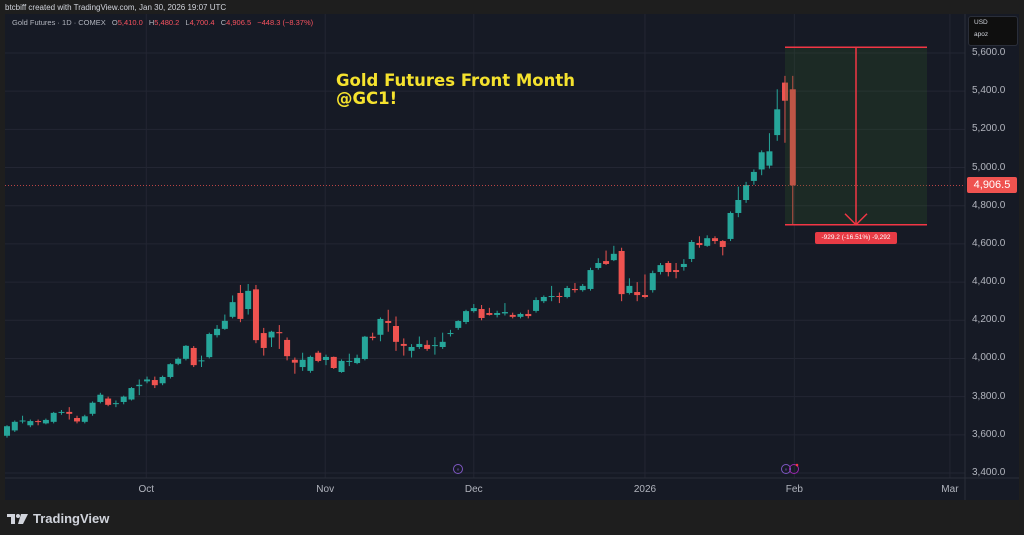 Image resolution: width=1024 pixels, height=535 pixels. Describe the element at coordinates (130, 22) in the screenshot. I see `open-value: 5,410.0` at that location.